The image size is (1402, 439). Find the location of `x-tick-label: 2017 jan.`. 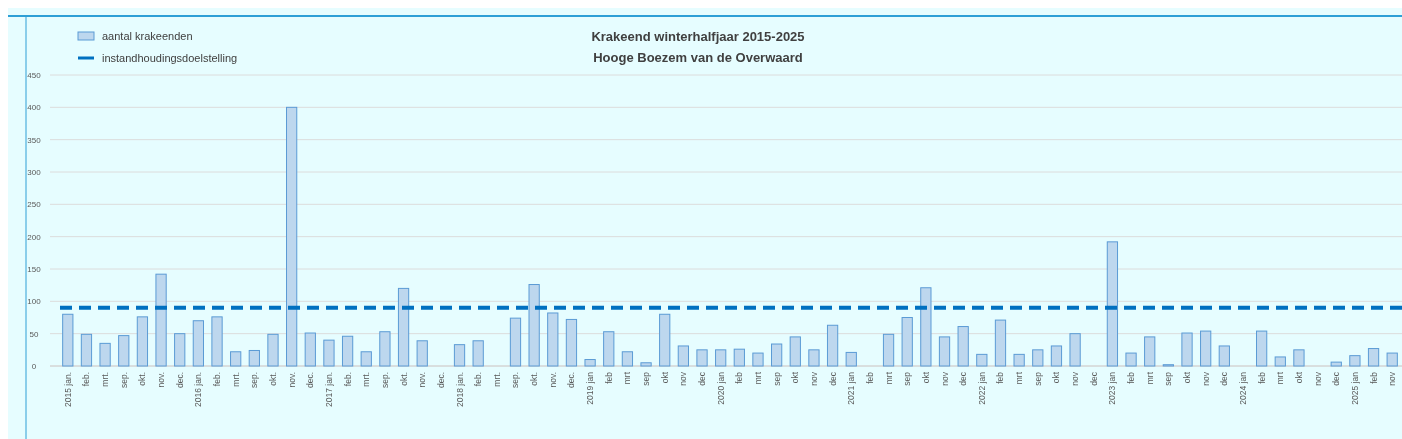

x-tick-label: 2017 jan. is located at coordinates (328, 389).